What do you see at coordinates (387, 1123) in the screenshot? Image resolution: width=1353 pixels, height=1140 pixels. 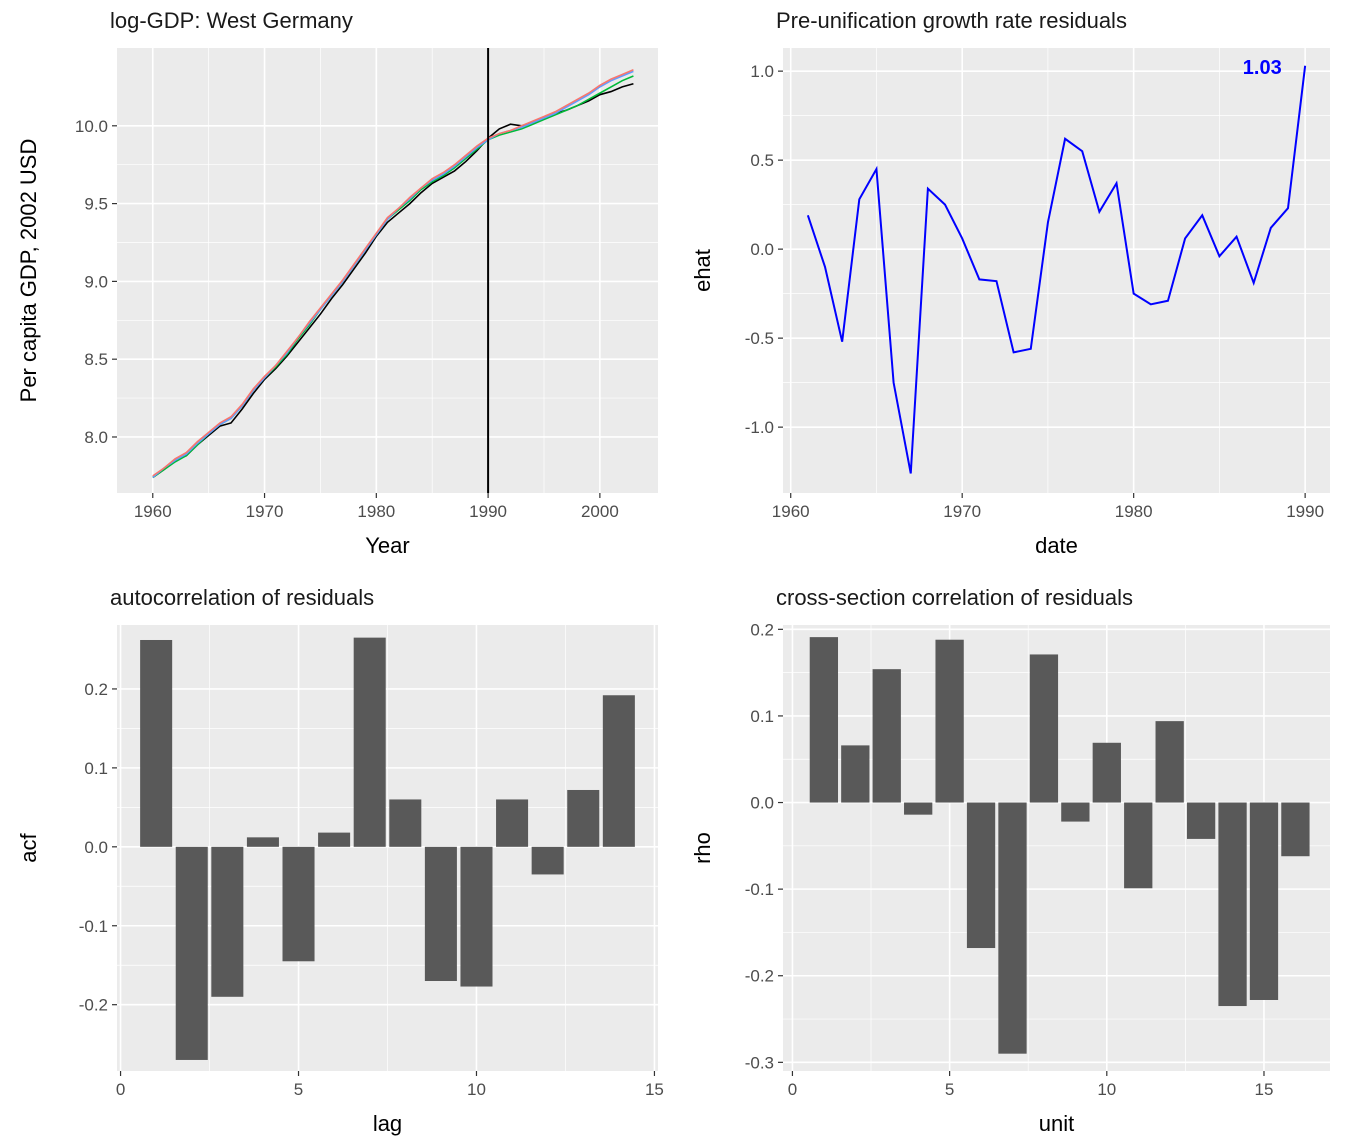 I see `x-axis-label: lag` at bounding box center [387, 1123].